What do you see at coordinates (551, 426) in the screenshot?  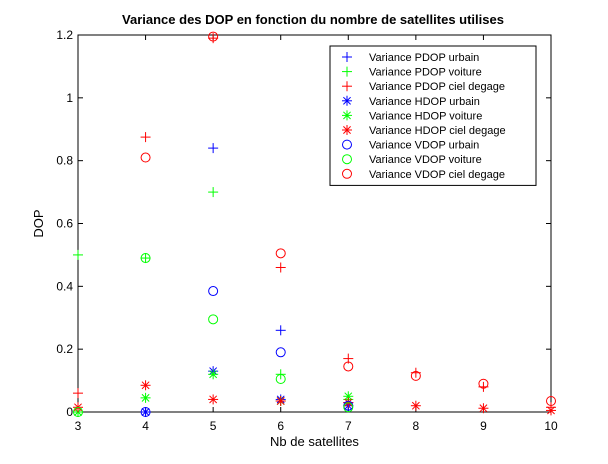 I see `x-tick-label: 10` at bounding box center [551, 426].